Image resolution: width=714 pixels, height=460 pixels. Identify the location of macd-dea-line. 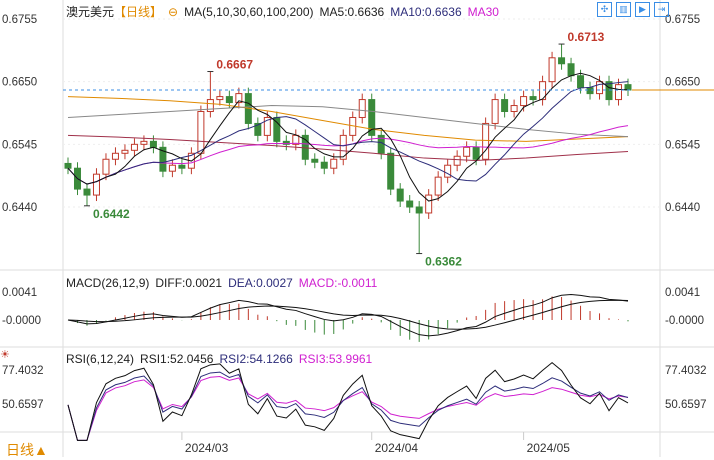
(348, 314).